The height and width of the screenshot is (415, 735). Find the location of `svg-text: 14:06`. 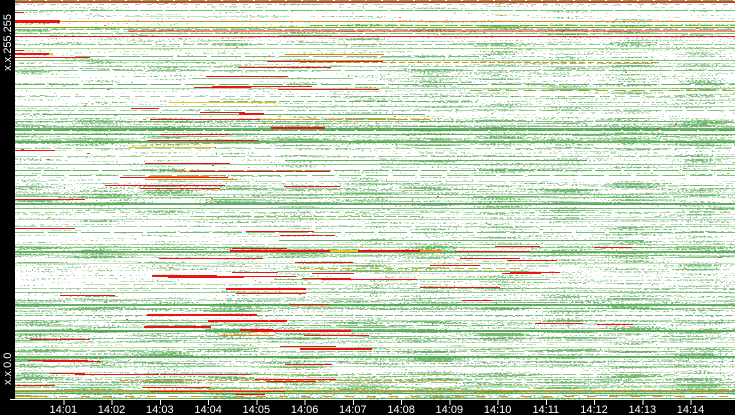

svg-text: 14:06 is located at coordinates (305, 409).